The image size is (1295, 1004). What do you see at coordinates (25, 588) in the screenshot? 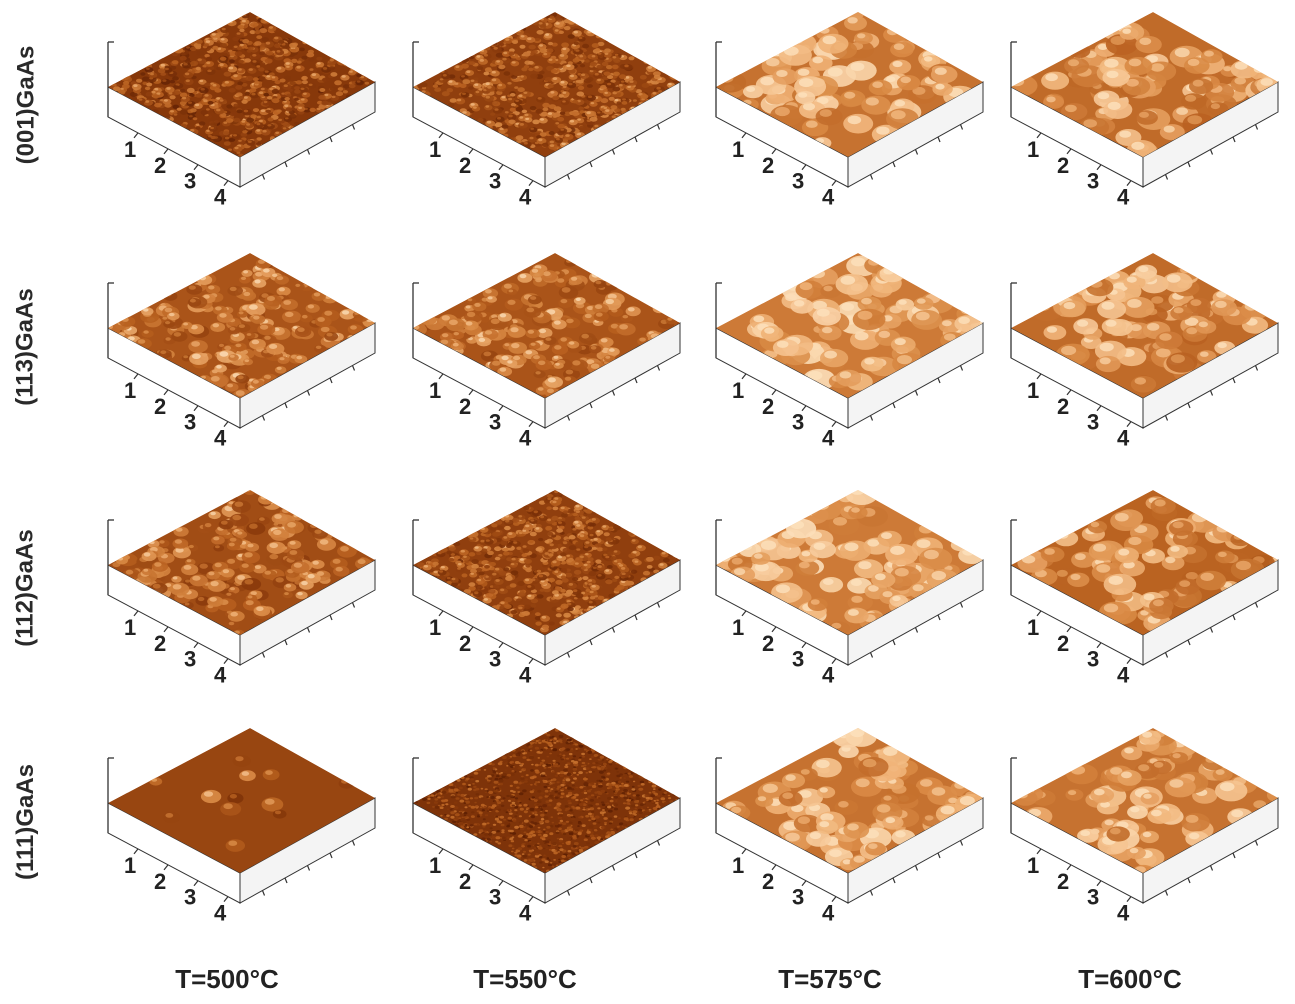
I see `row-label-112: (112)GaAs` at bounding box center [25, 588].